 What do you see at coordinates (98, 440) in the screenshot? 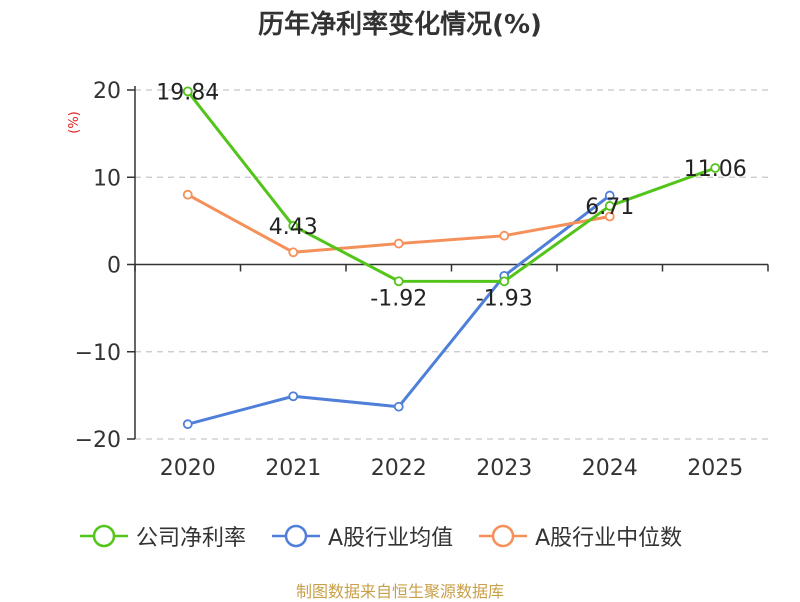
I see `y-tick-label: −20` at bounding box center [98, 440].